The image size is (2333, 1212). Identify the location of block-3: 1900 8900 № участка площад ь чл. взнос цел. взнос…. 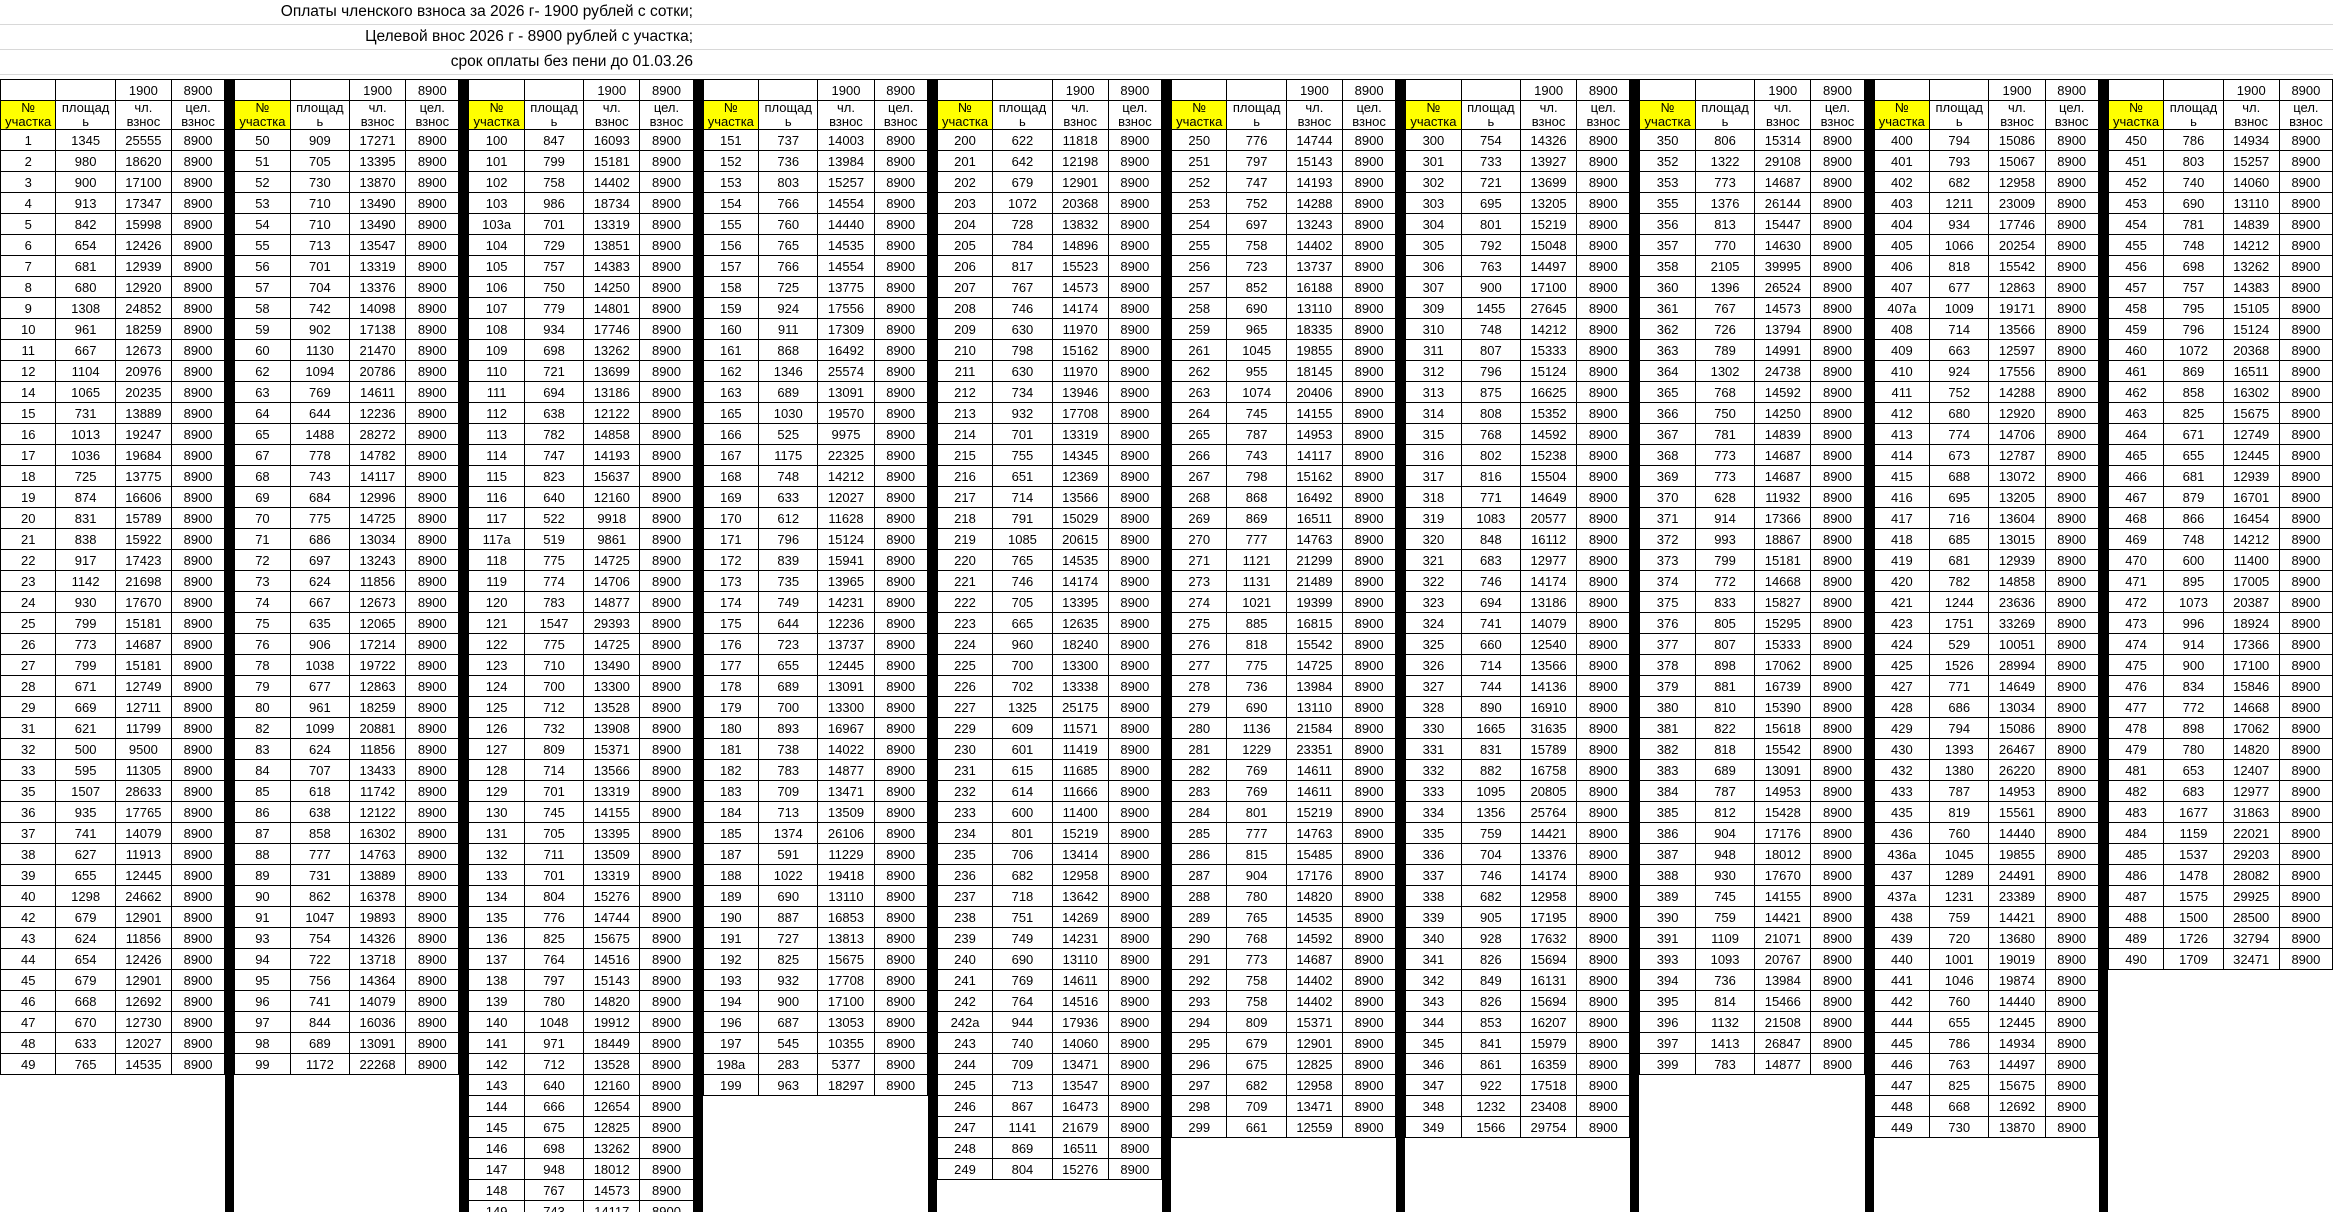
(581, 645).